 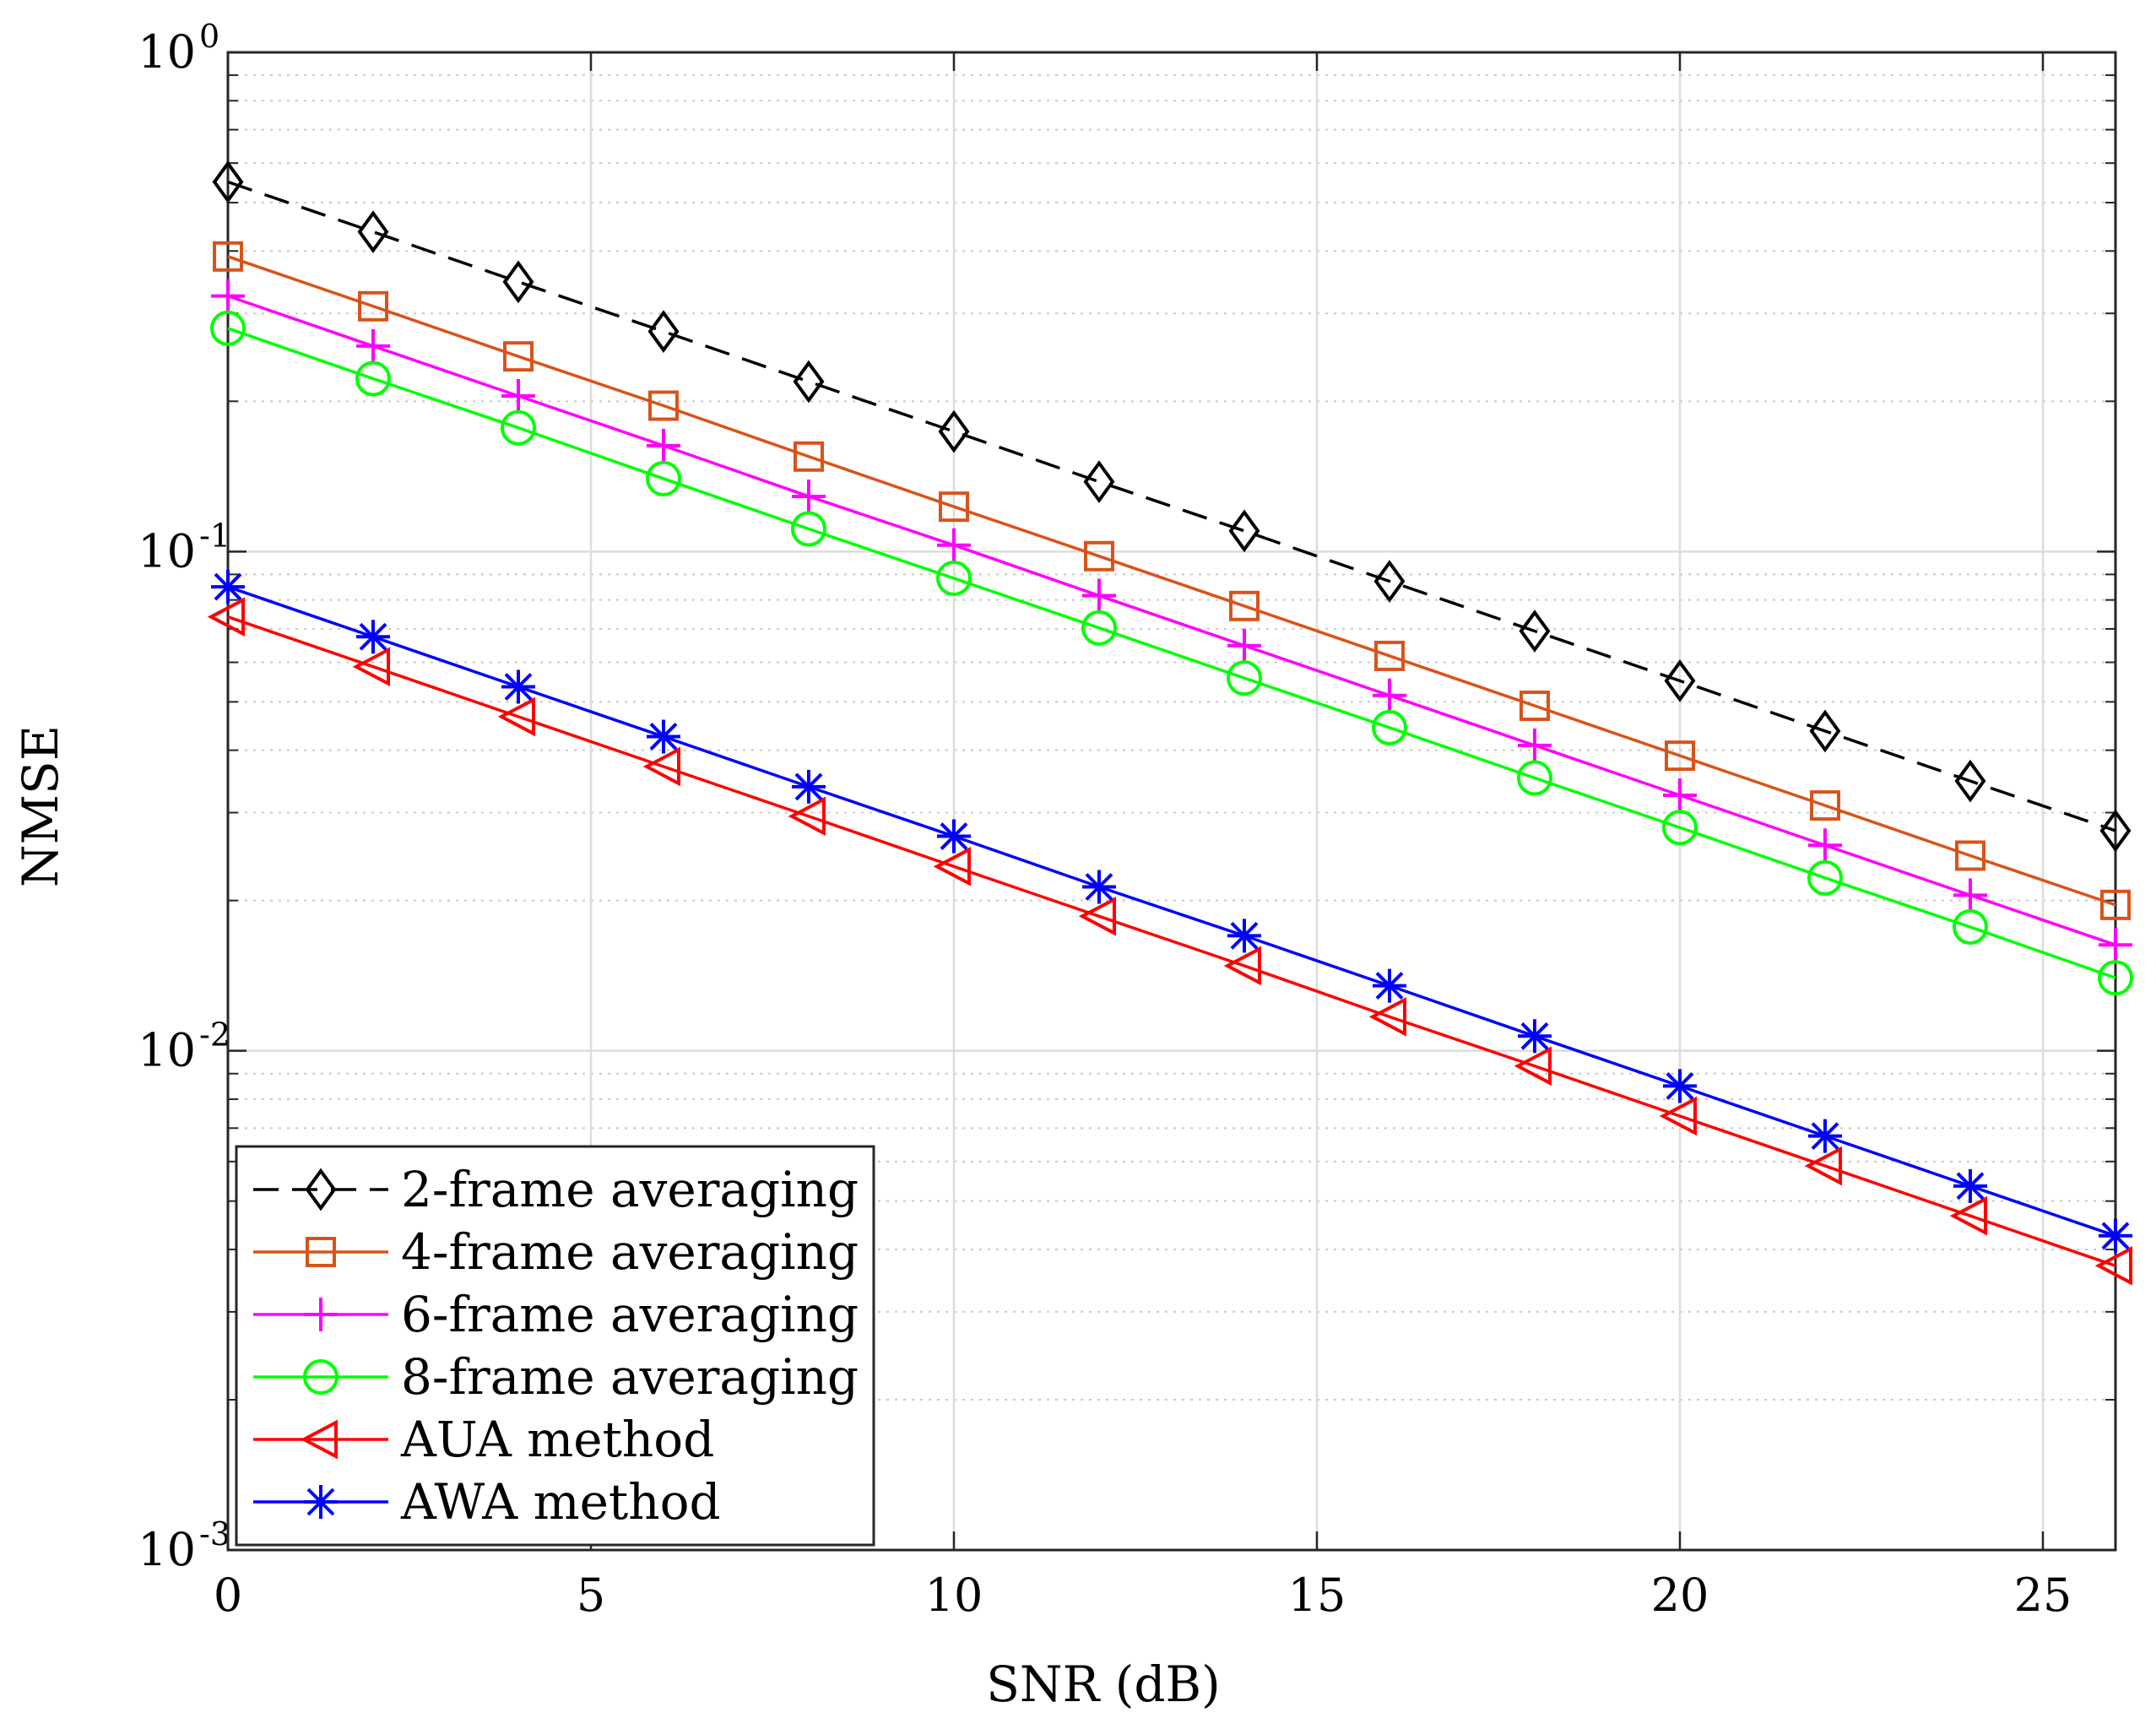 I want to click on x-tick-label: 20, so click(x=1680, y=1595).